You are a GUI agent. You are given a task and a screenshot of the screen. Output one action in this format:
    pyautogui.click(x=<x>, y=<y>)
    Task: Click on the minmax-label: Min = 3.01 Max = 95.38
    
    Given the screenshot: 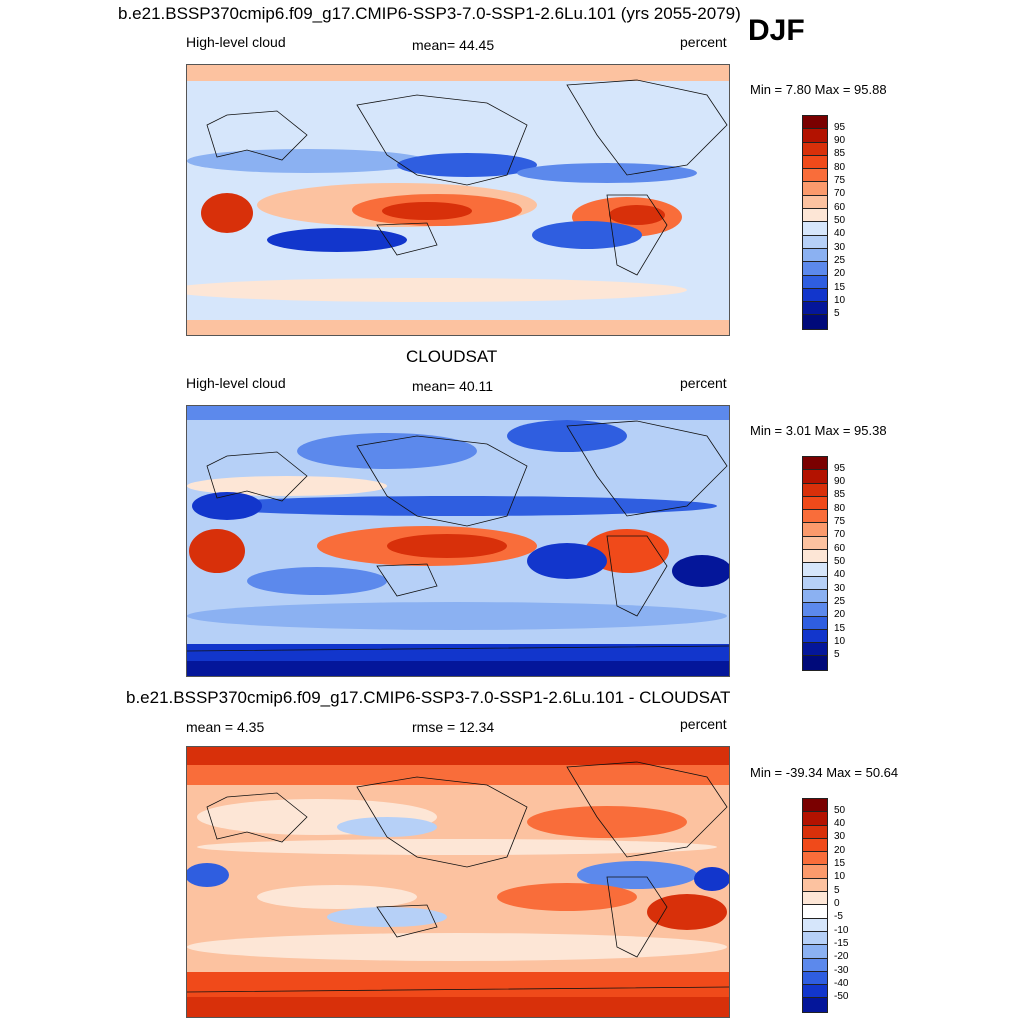 What is the action you would take?
    pyautogui.click(x=818, y=430)
    